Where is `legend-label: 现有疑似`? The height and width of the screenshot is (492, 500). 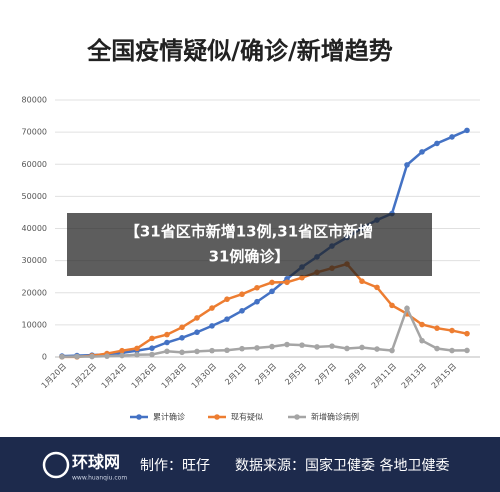 legend-label: 现有疑似 is located at coordinates (247, 417).